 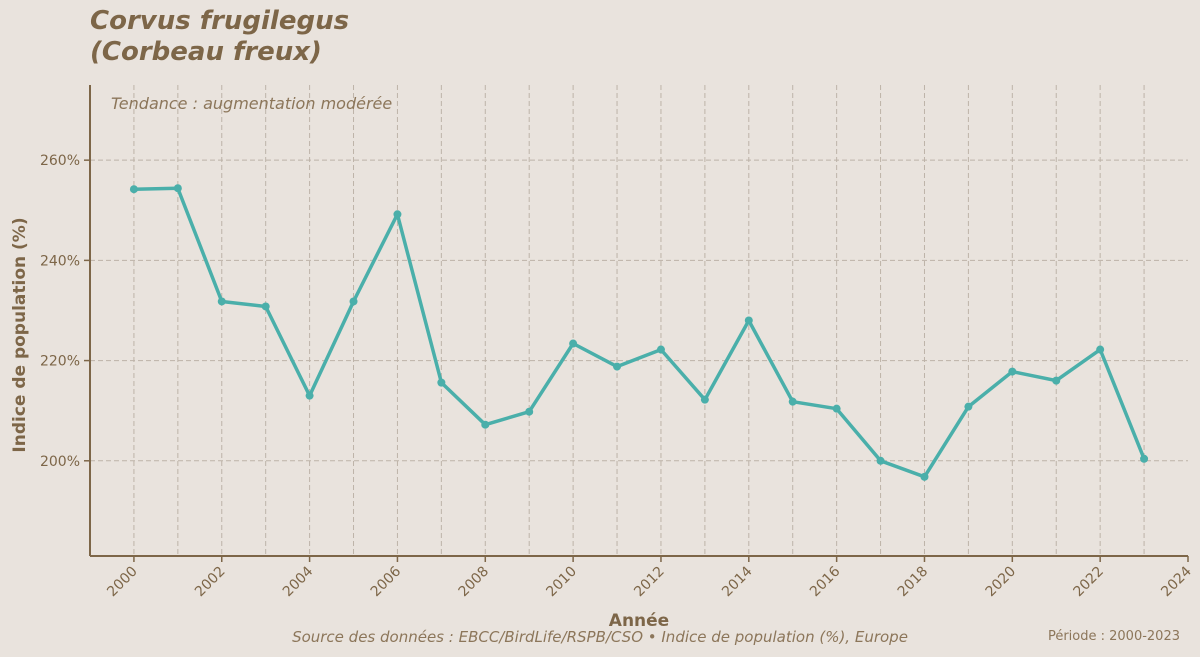 I want to click on x-tick-label: 2024, so click(x=1176, y=581).